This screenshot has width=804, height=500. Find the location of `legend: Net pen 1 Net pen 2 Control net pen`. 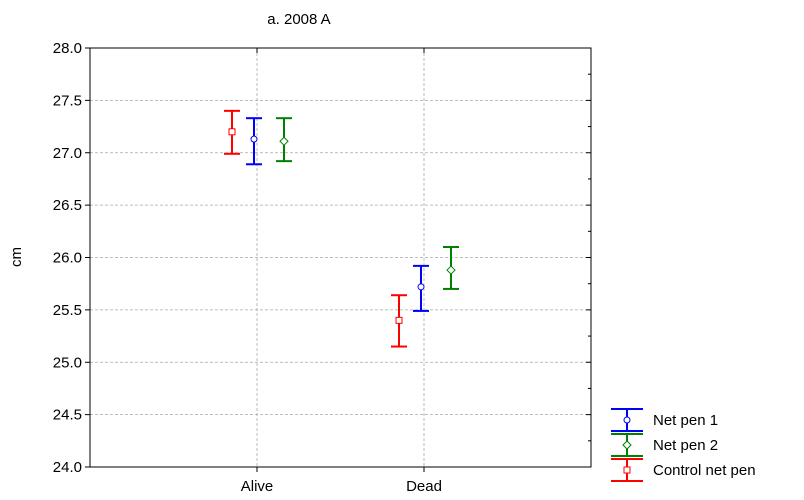

legend: Net pen 1 Net pen 2 Control net pen is located at coordinates (683, 445).